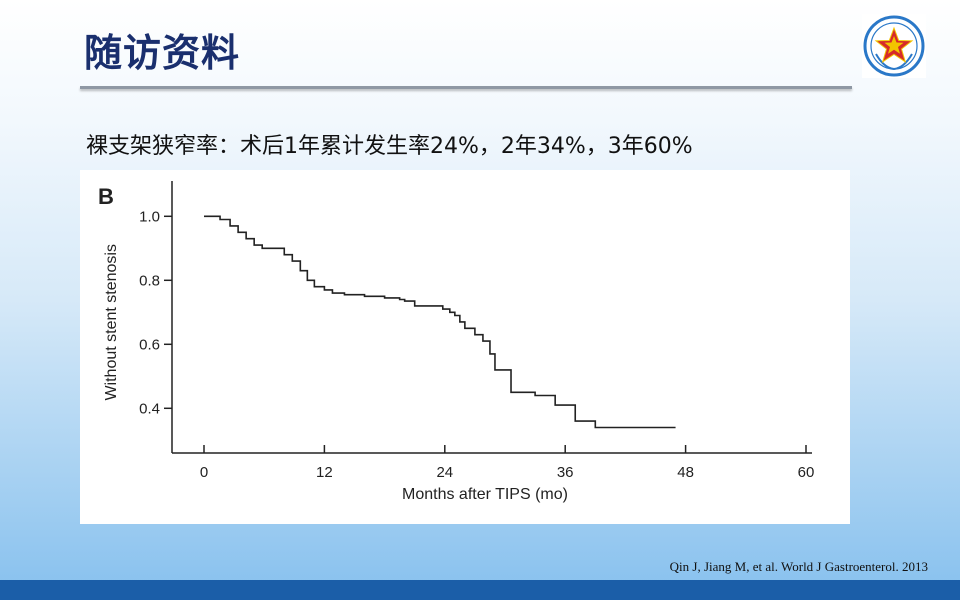  Describe the element at coordinates (466, 87) in the screenshot. I see `title-divider` at that location.